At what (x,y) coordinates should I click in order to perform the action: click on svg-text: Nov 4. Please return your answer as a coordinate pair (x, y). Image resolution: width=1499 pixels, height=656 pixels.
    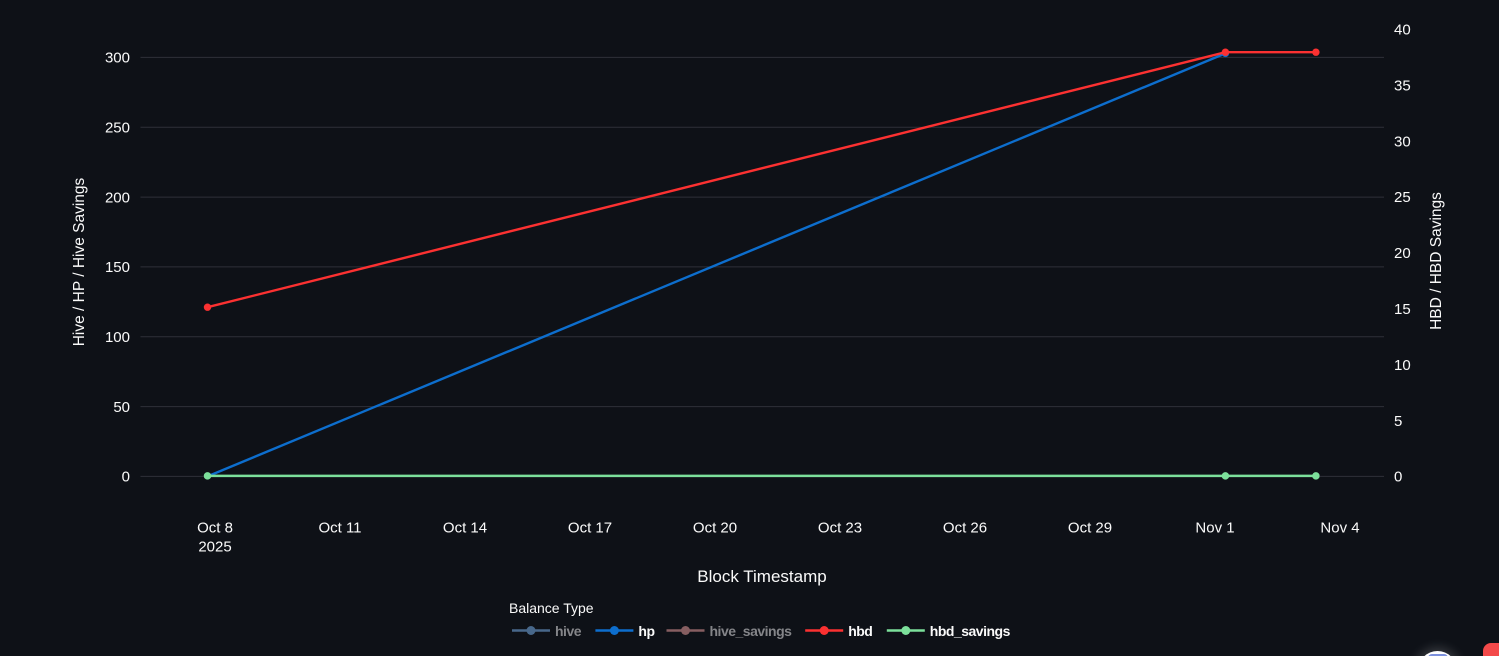
    Looking at the image, I should click on (1339, 528).